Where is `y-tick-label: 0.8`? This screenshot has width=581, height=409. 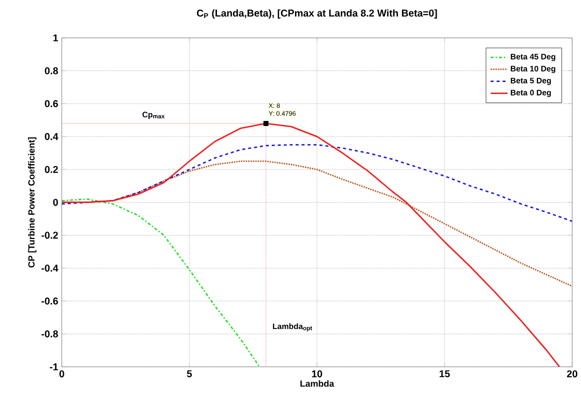
y-tick-label: 0.8 is located at coordinates (51, 70).